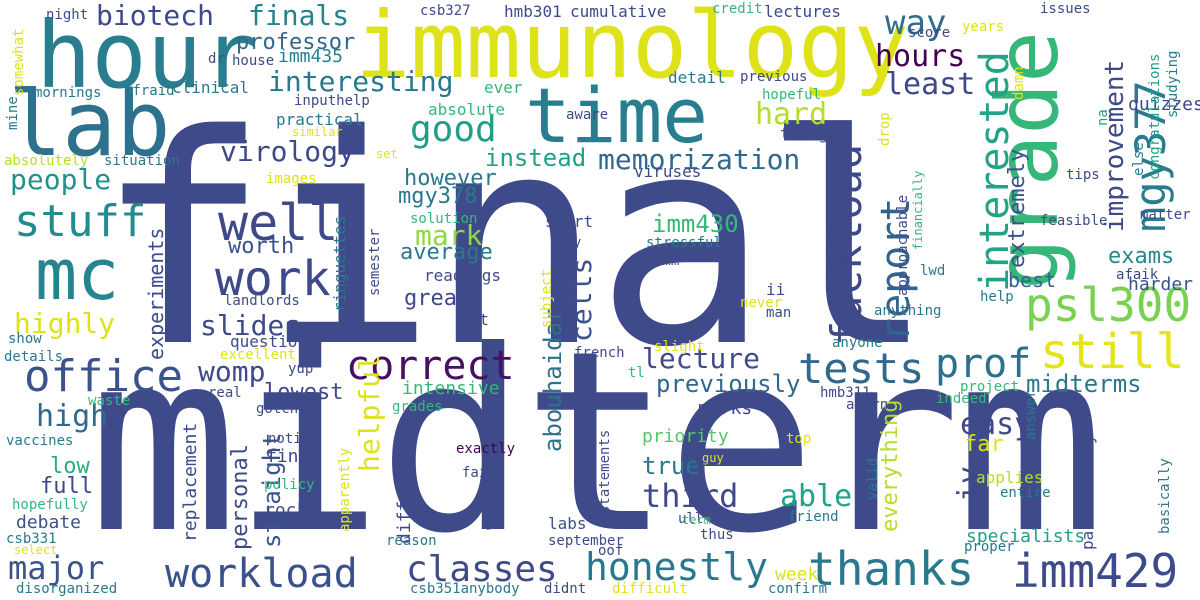 This screenshot has width=1200, height=600. What do you see at coordinates (587, 115) in the screenshot?
I see `word: aware` at bounding box center [587, 115].